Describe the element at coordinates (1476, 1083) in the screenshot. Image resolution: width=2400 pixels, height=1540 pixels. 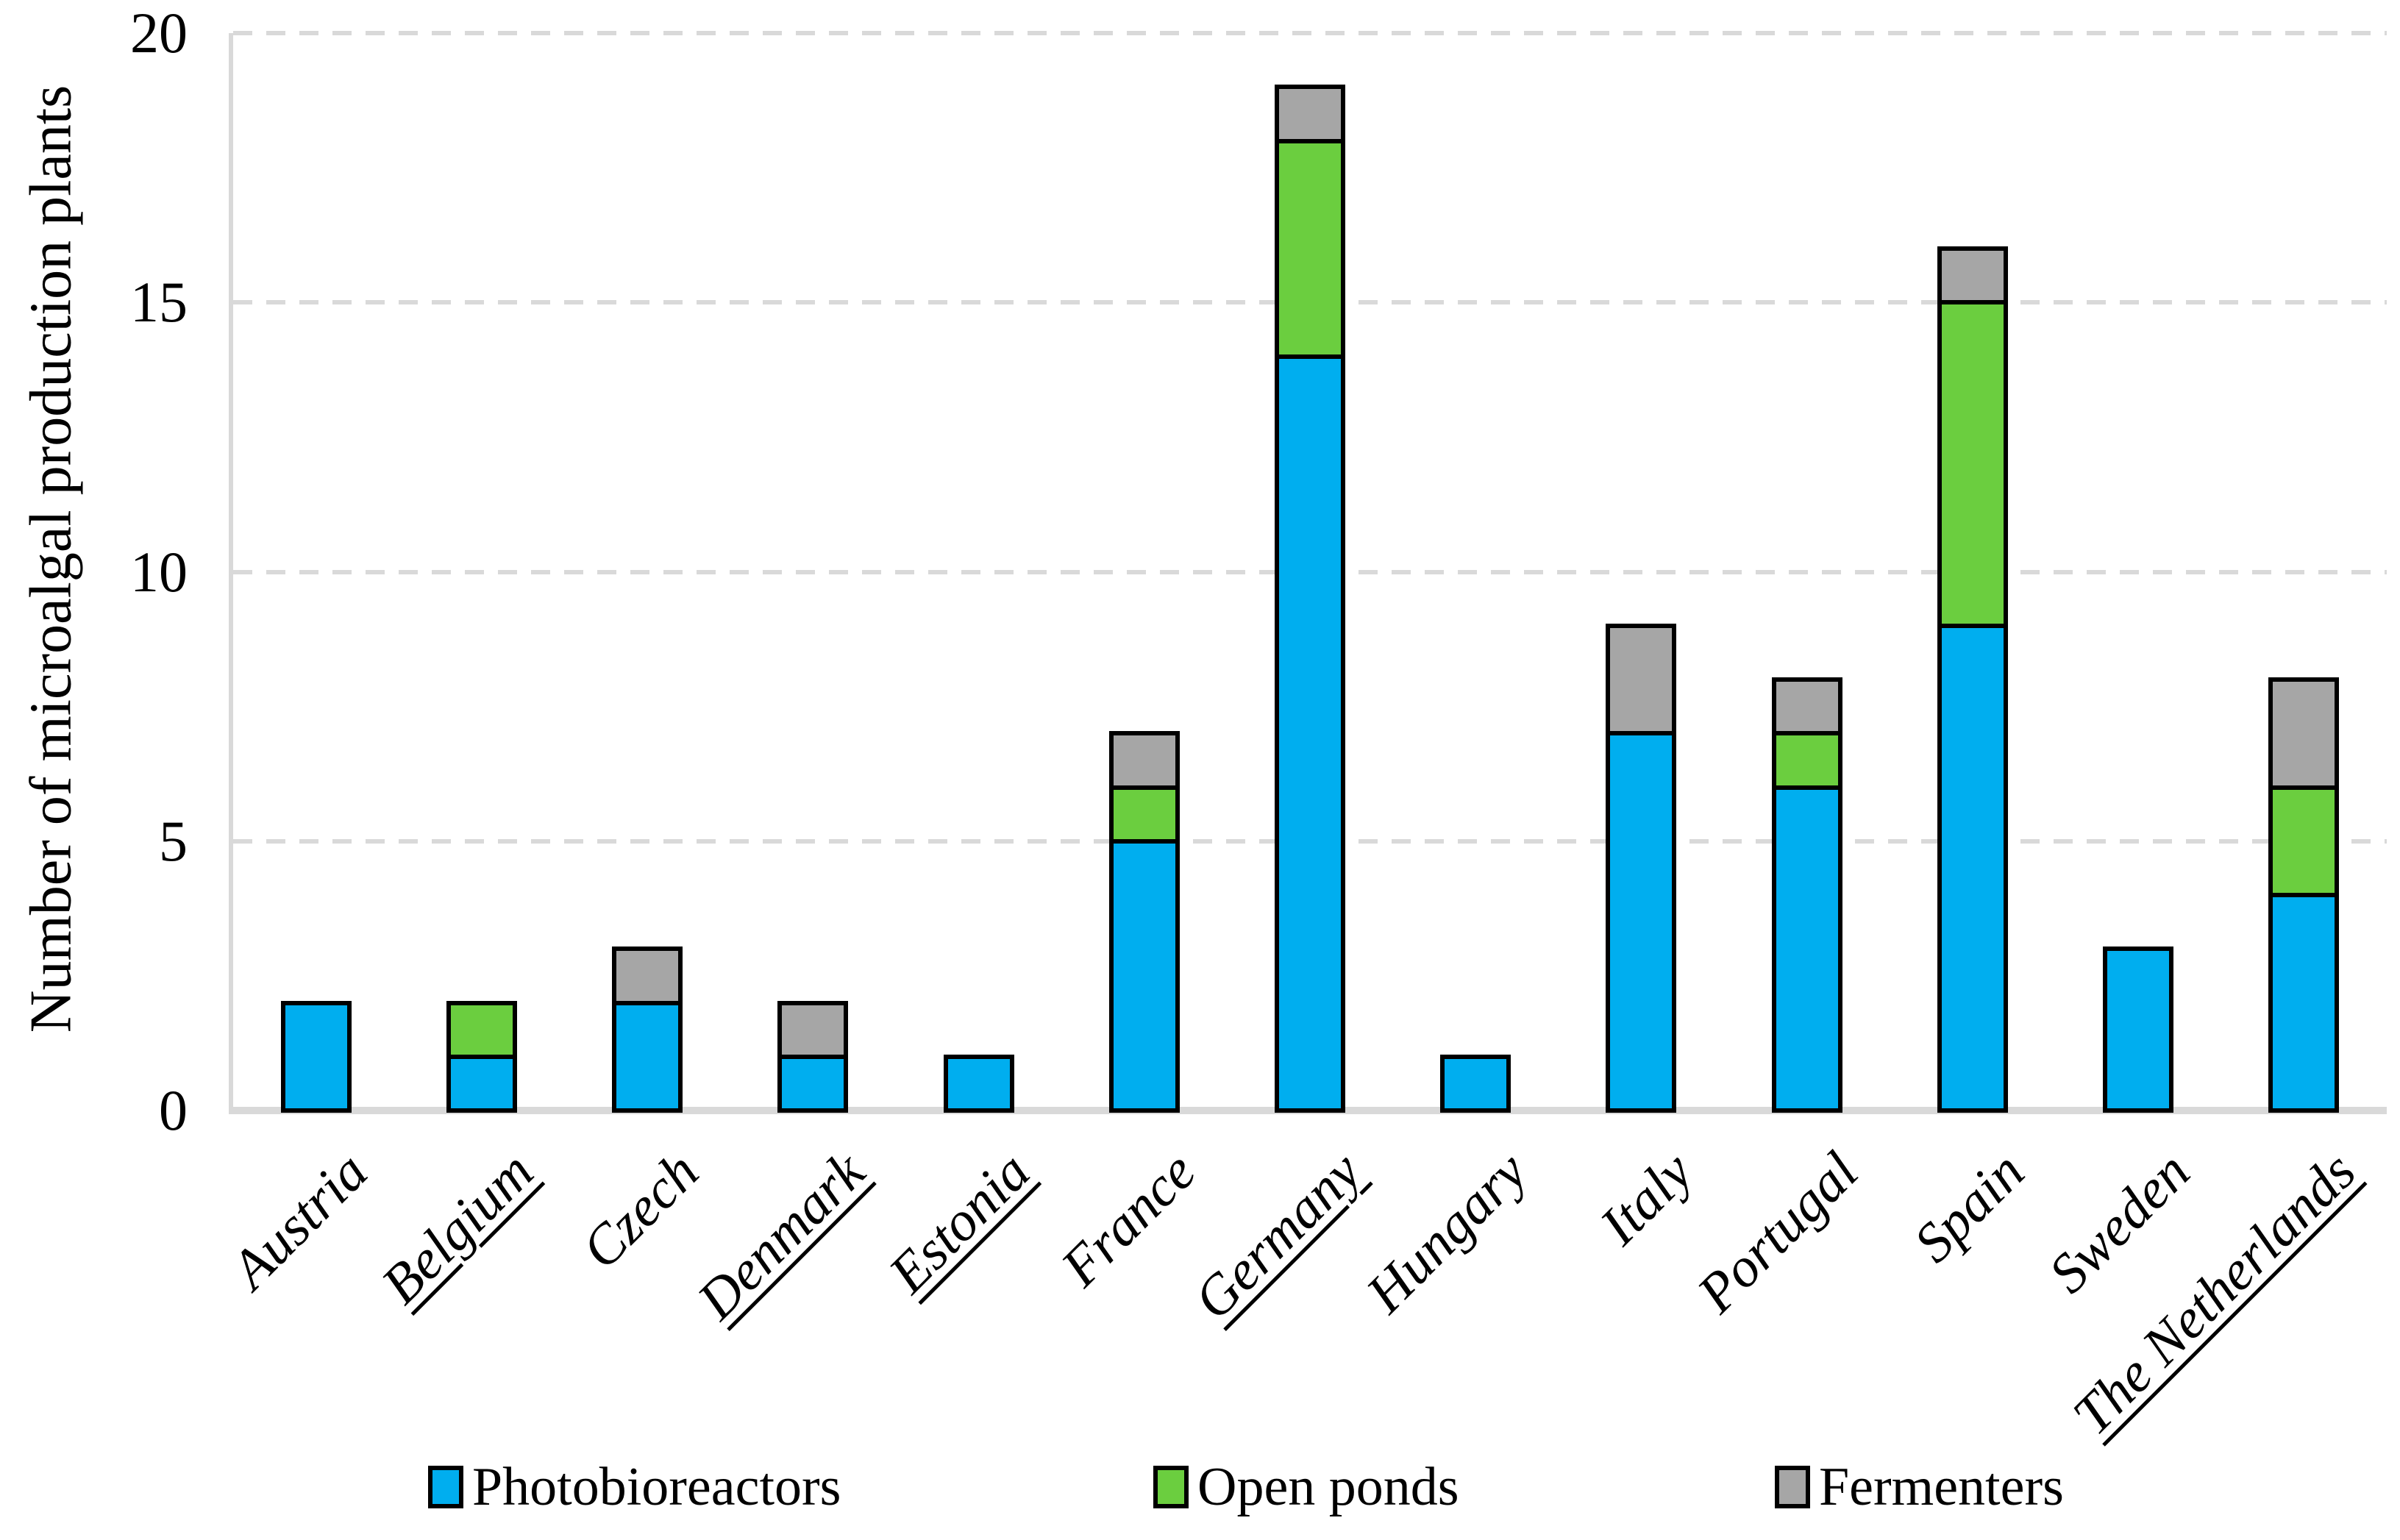
I see `bar-segment-hungary-photobioreactors` at that location.